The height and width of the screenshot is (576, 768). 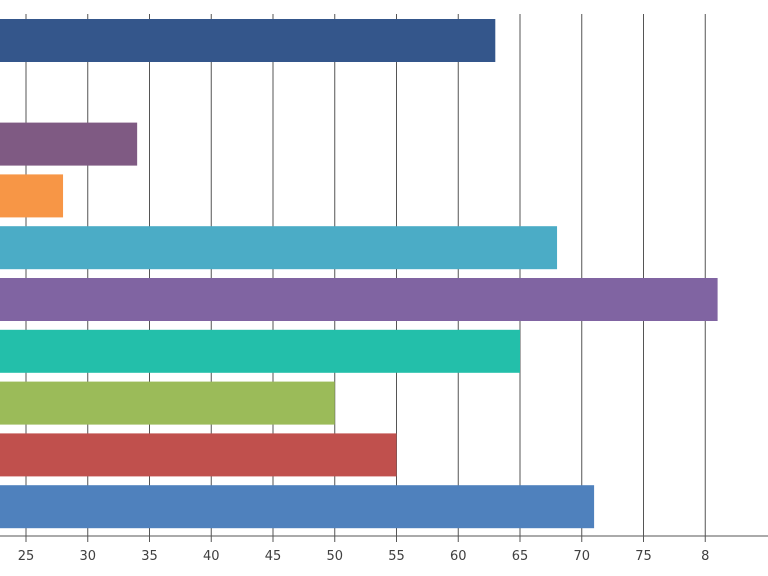 I want to click on x-tick-label: 8, so click(x=705, y=556).